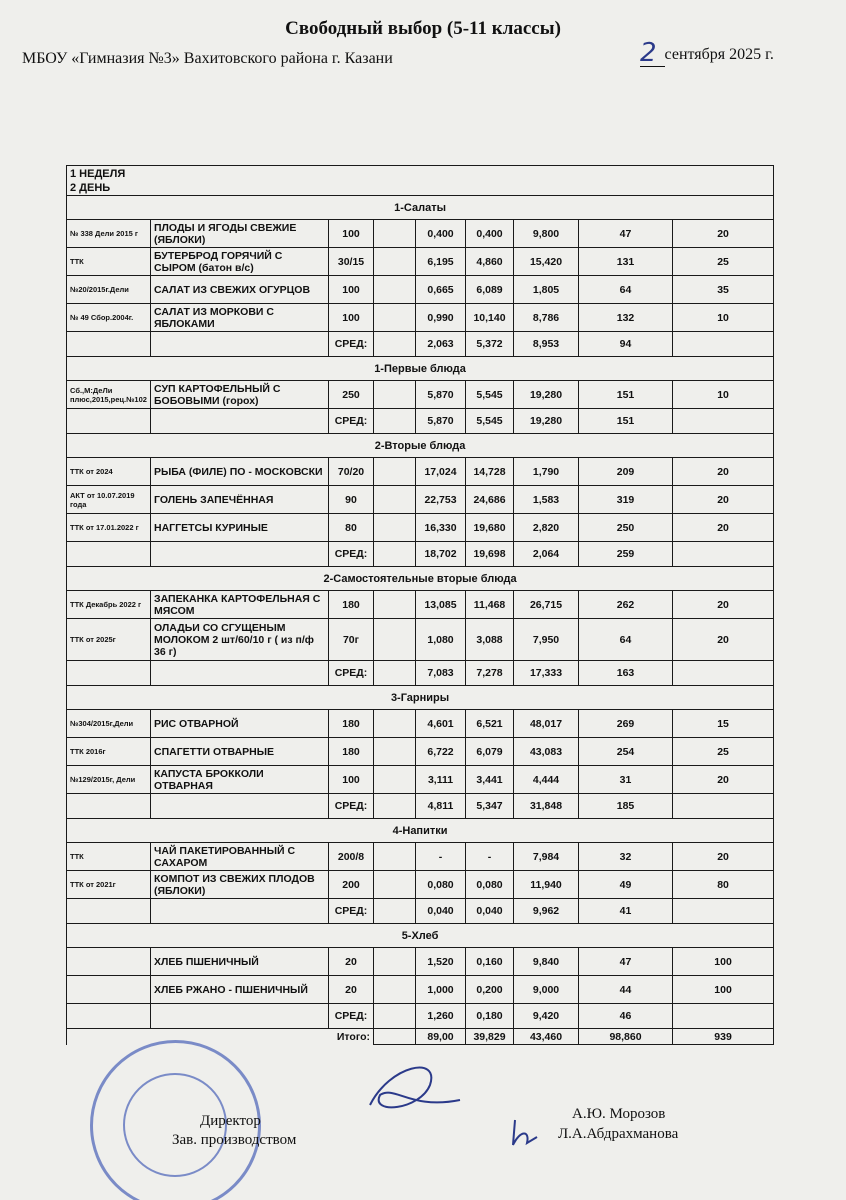 Image resolution: width=846 pixels, height=1200 pixels. I want to click on carbs-cell: 9,840, so click(546, 961).